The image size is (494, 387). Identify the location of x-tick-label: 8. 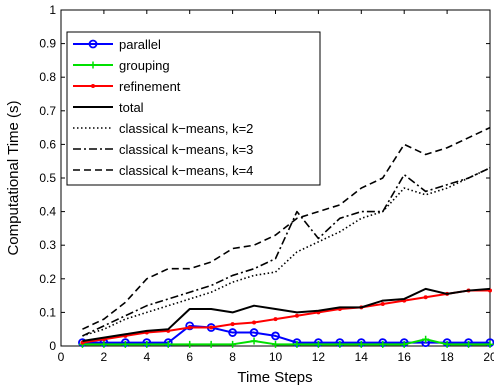
(232, 357).